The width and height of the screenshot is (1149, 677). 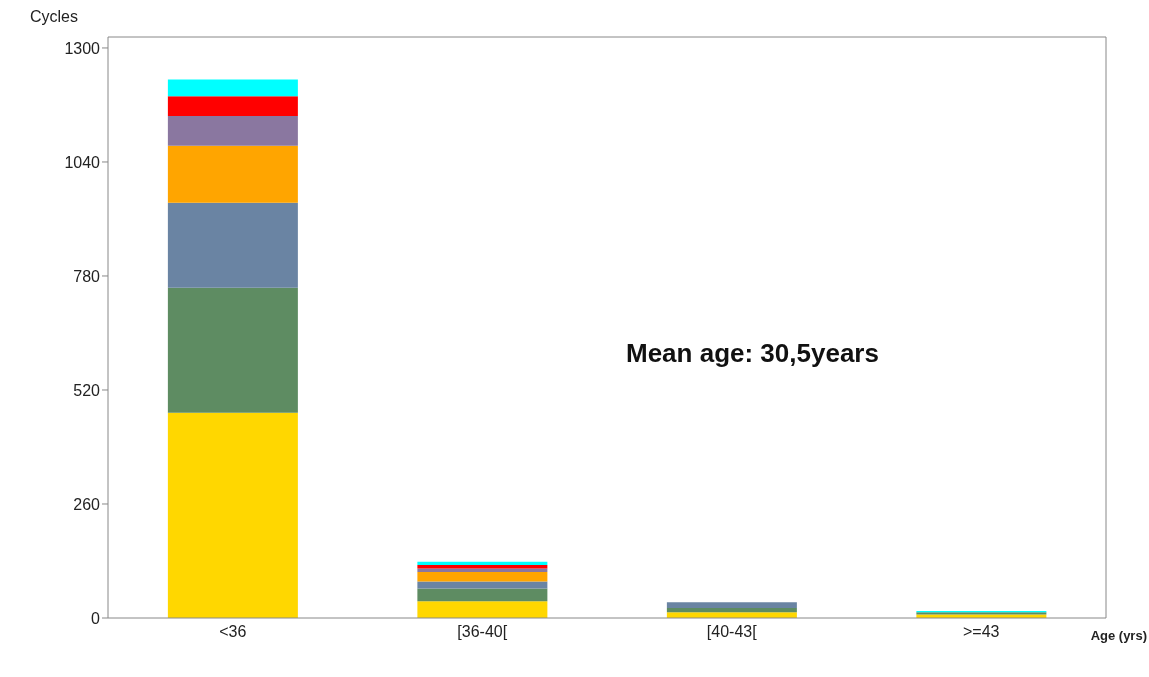 What do you see at coordinates (82, 162) in the screenshot?
I see `y-tick-label: 1040` at bounding box center [82, 162].